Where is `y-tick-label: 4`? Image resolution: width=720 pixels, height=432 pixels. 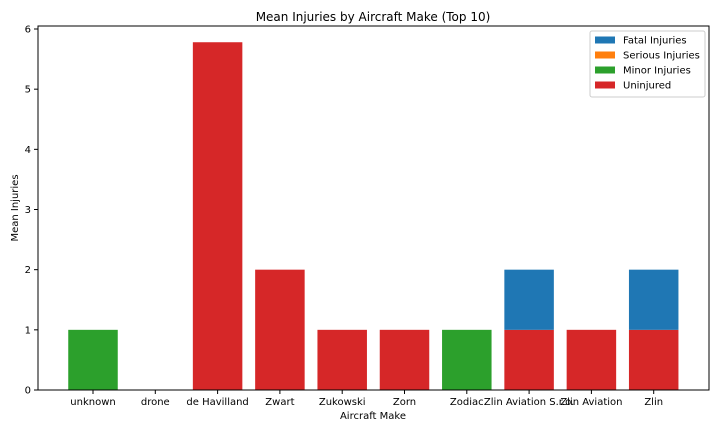
y-tick-label: 4 is located at coordinates (28, 150).